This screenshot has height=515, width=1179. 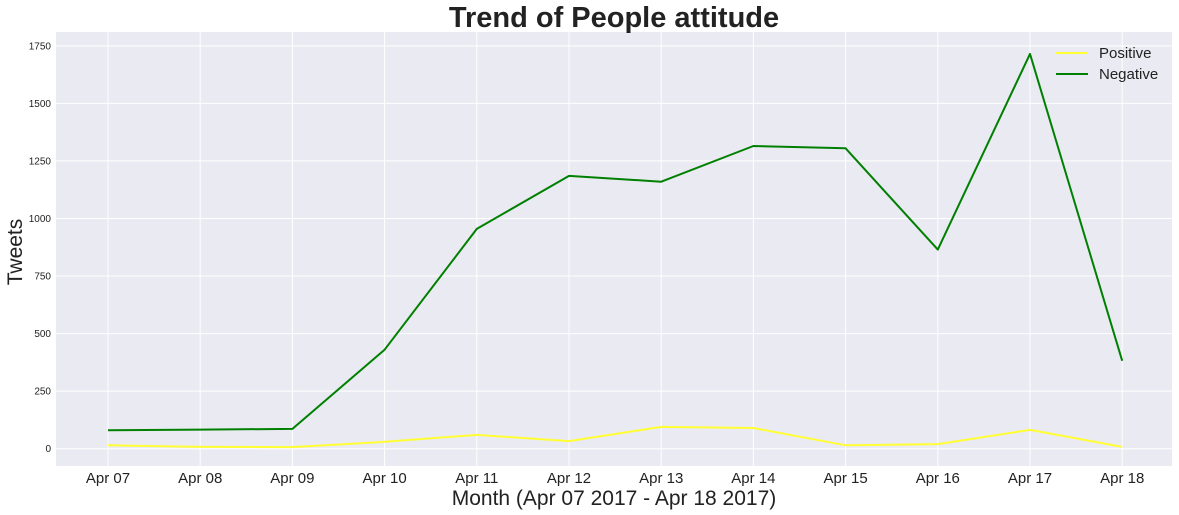 What do you see at coordinates (42, 334) in the screenshot?
I see `y-tick-label: 500` at bounding box center [42, 334].